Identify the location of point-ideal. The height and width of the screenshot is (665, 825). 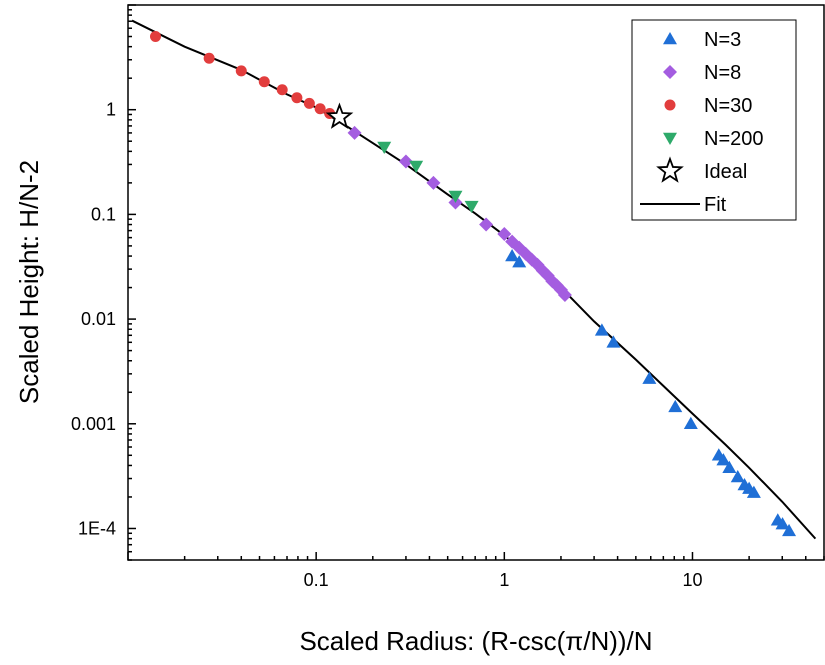
(339, 115).